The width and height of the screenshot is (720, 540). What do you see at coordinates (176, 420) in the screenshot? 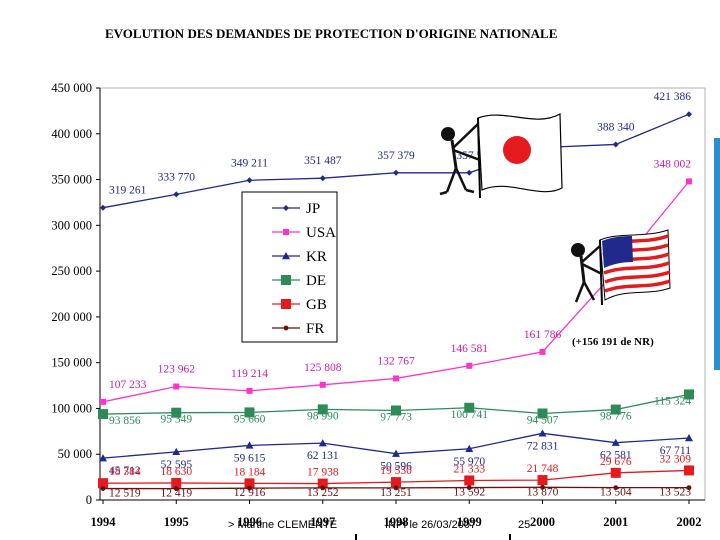
I see `data-label-de: 95 349` at bounding box center [176, 420].